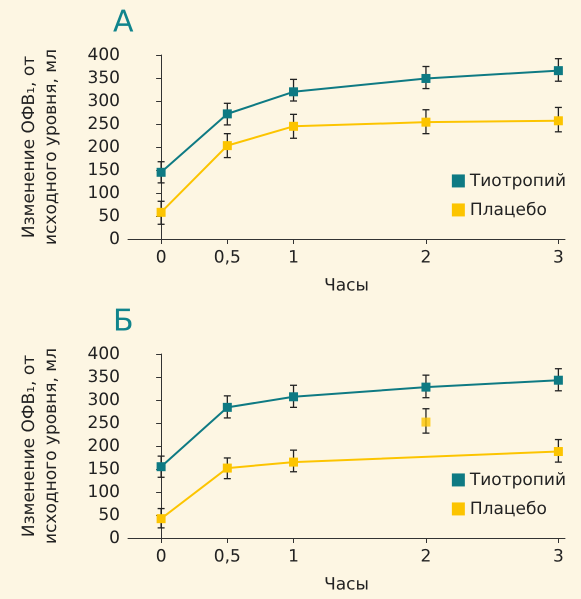  Describe the element at coordinates (123, 22) in the screenshot. I see `chart-title: А` at that location.